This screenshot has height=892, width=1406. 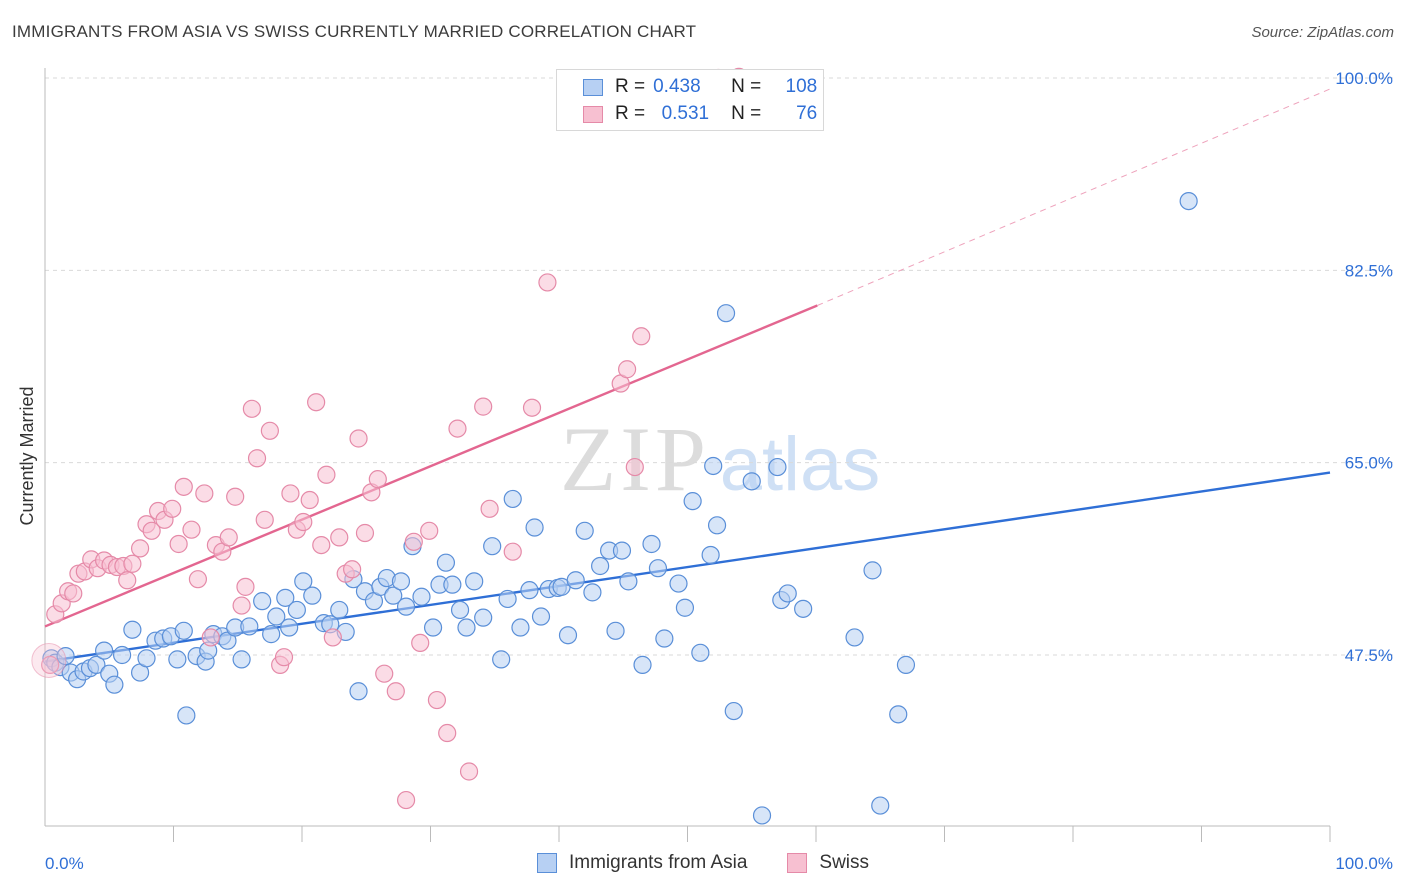 I want to click on y-tick-label: 47.5%, so click(x=1369, y=655).